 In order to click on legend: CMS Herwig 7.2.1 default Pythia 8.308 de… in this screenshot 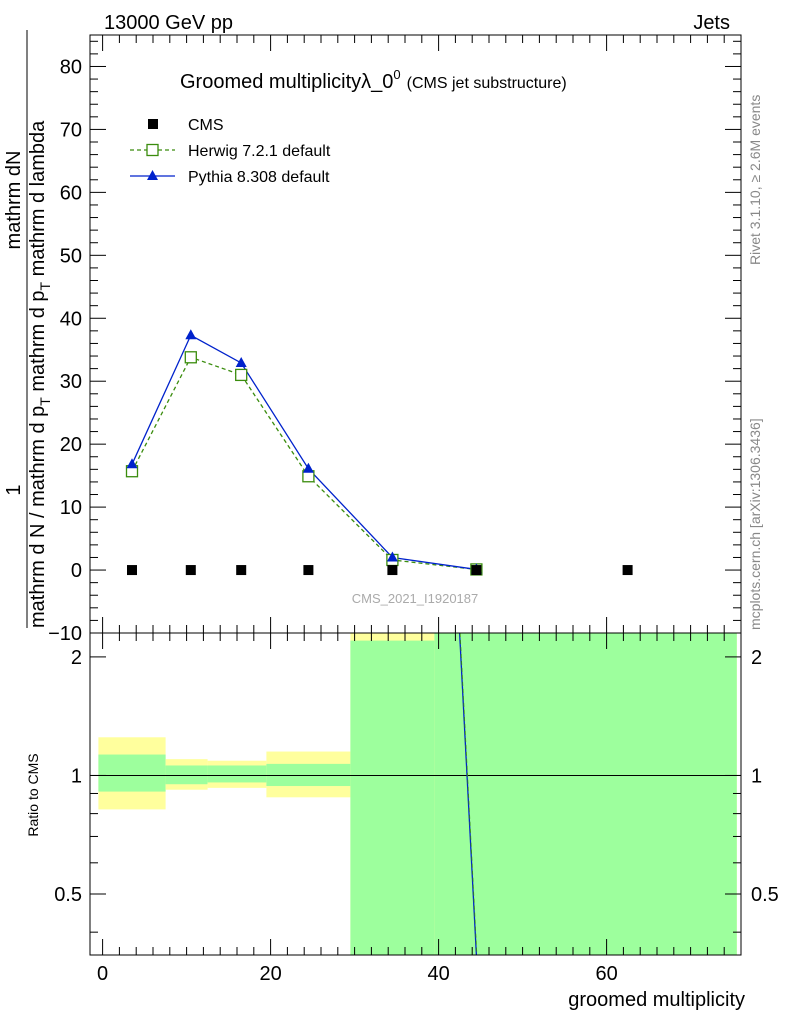, I will do `click(230, 151)`.